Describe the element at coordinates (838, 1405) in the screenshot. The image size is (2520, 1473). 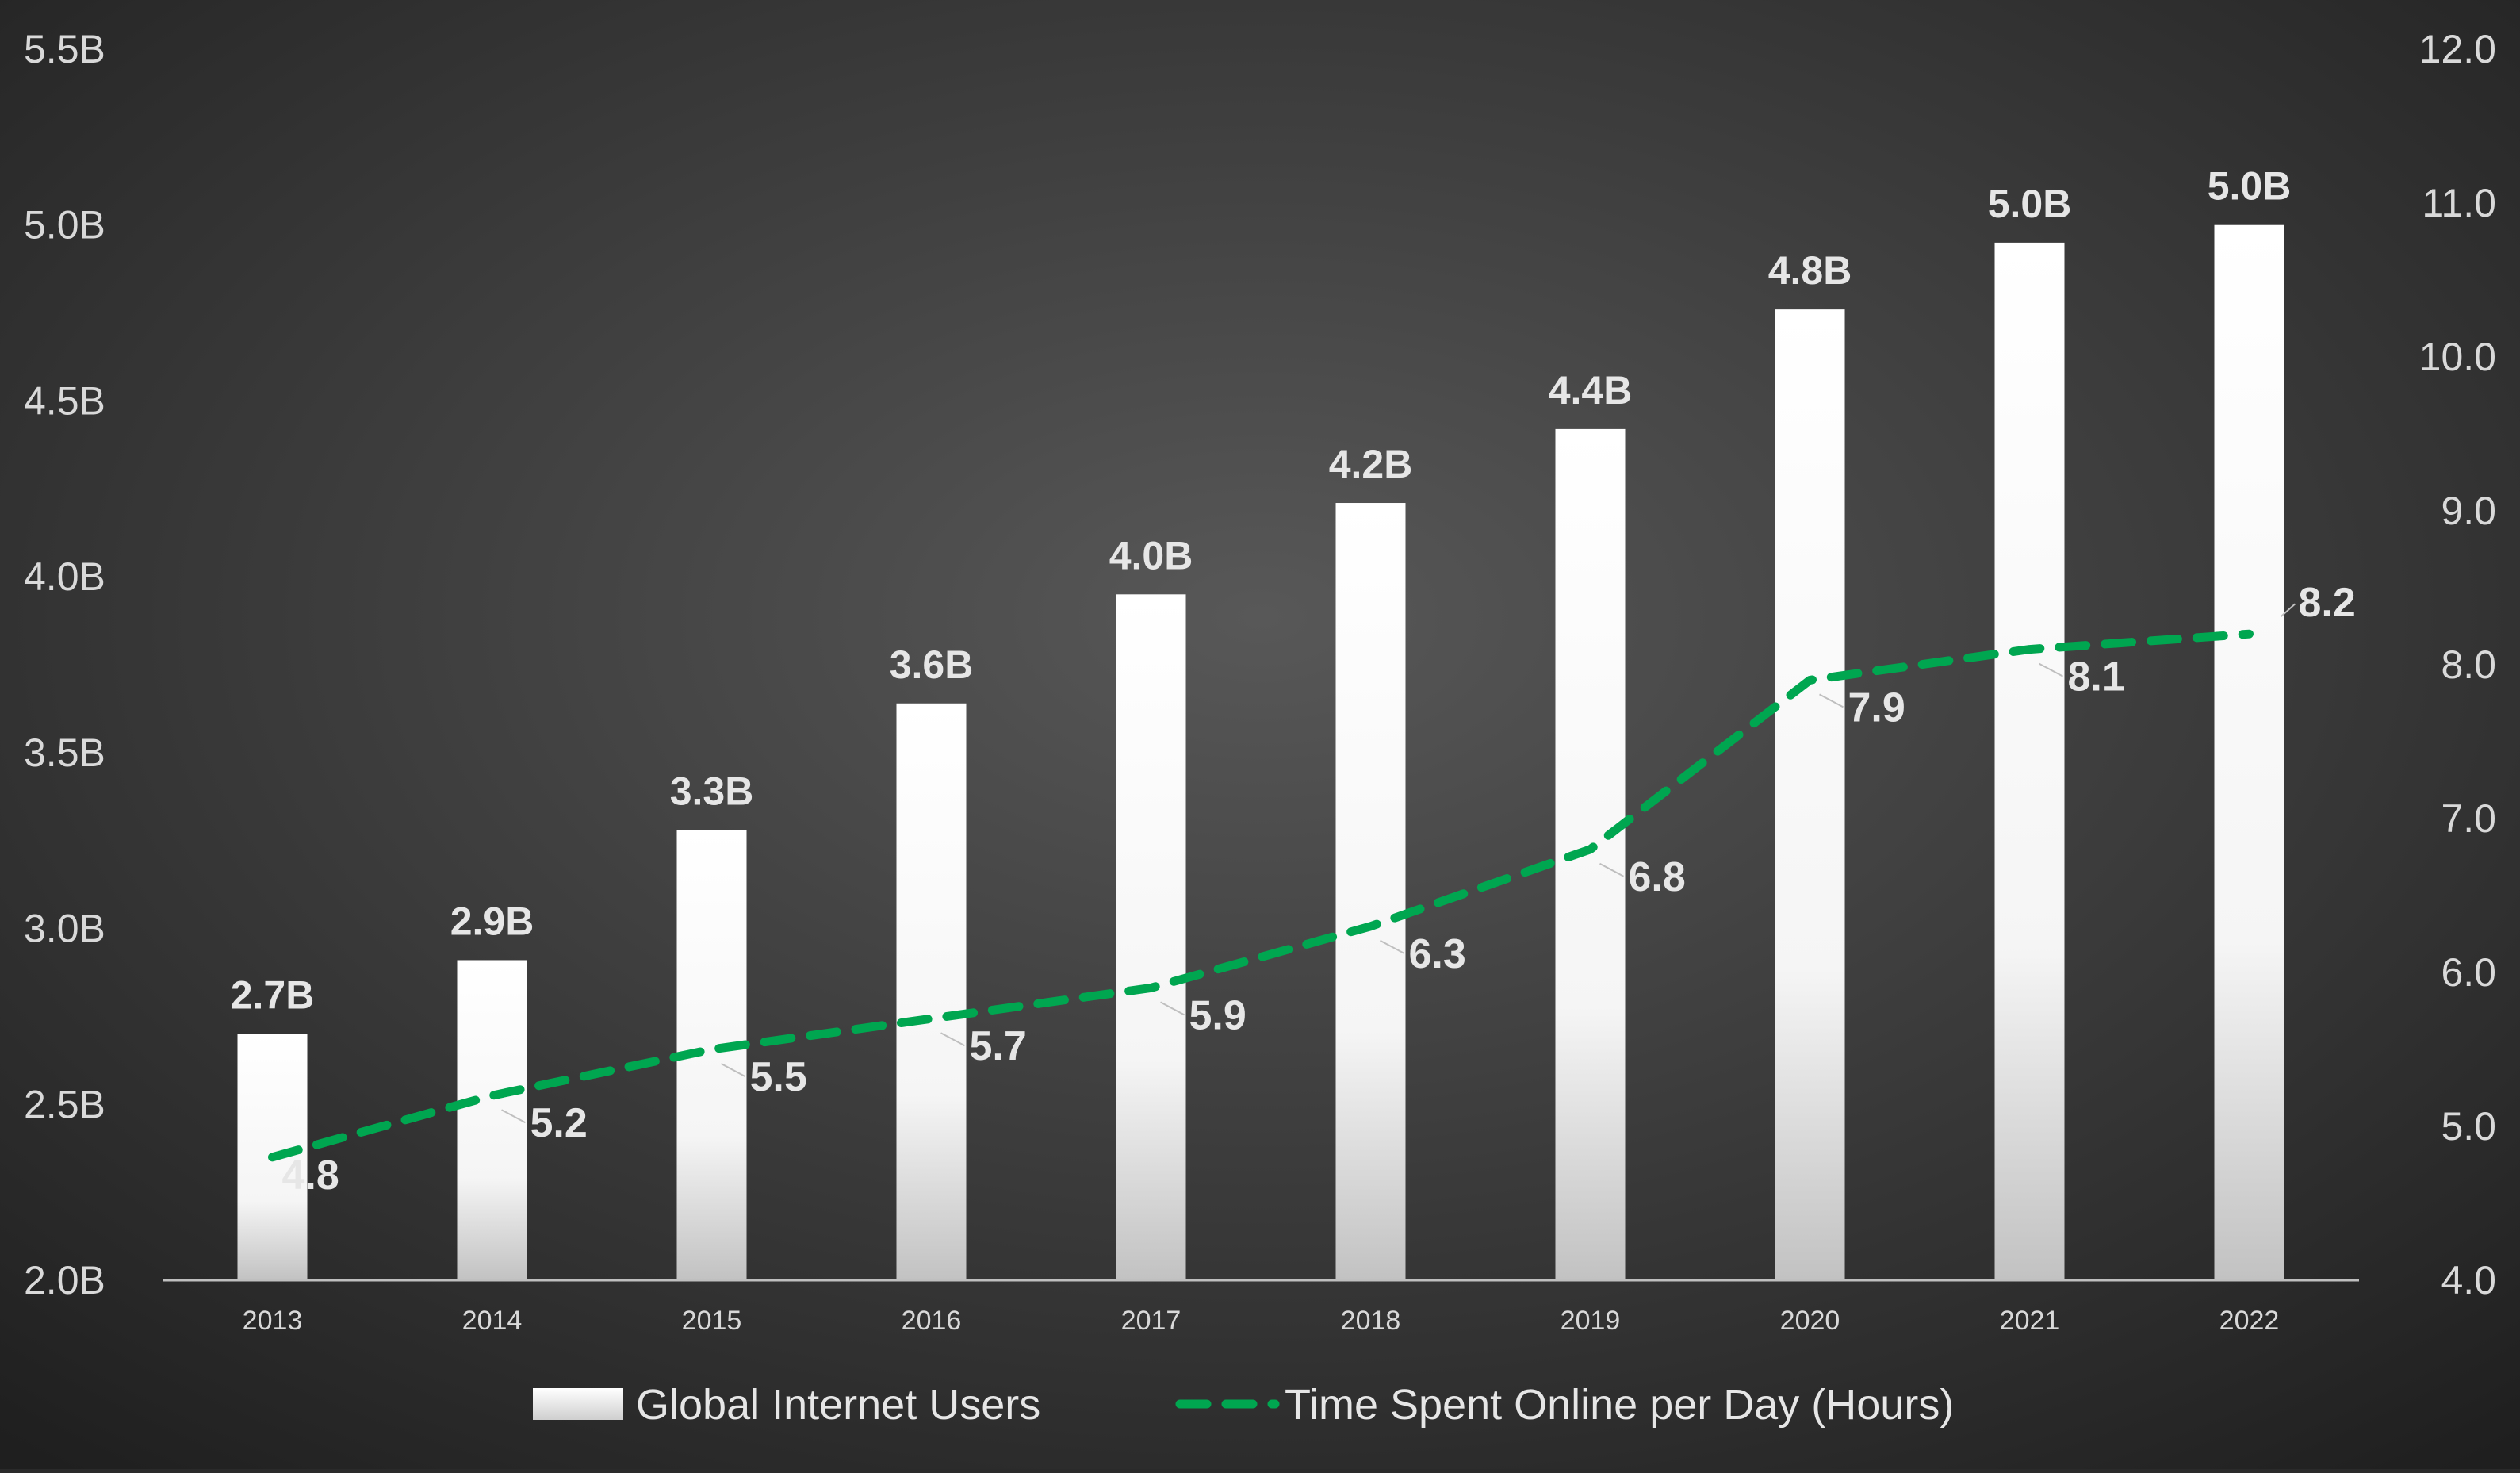
I see `legend-label-global-internet-users: Global Internet Users` at that location.